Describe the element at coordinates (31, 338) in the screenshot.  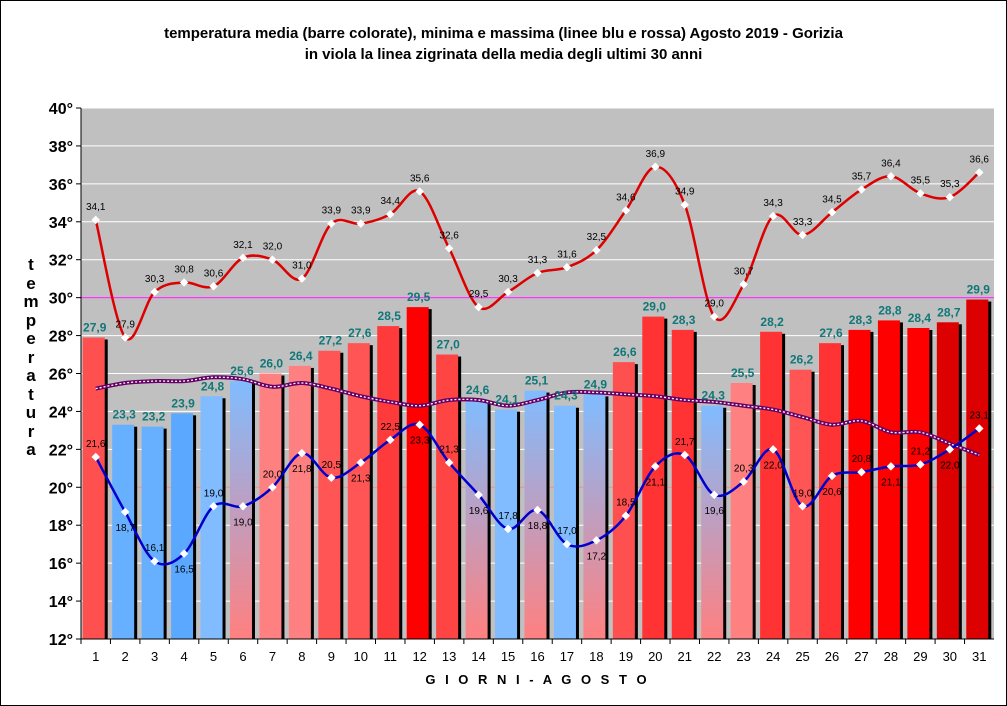
I see `y-axis-label-letter: e` at that location.